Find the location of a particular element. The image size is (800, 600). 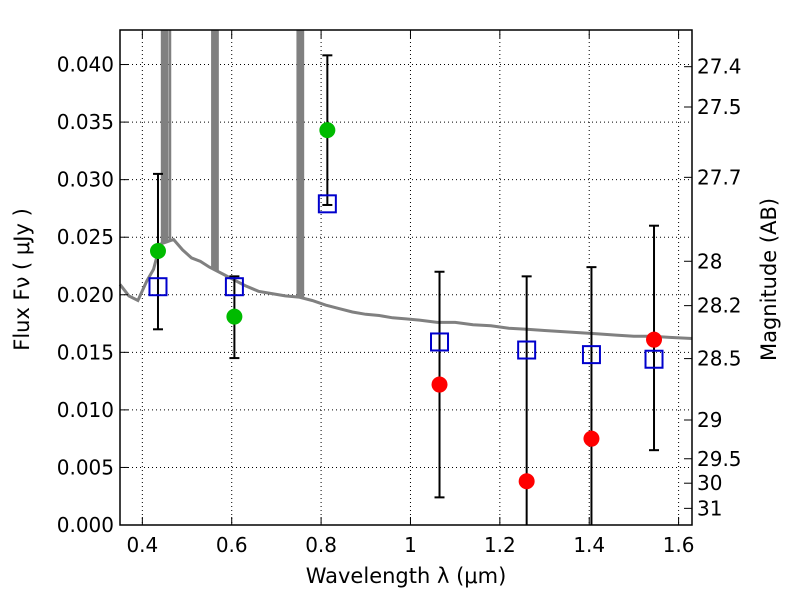

y2-tick-label: 27.4 is located at coordinates (719, 67).